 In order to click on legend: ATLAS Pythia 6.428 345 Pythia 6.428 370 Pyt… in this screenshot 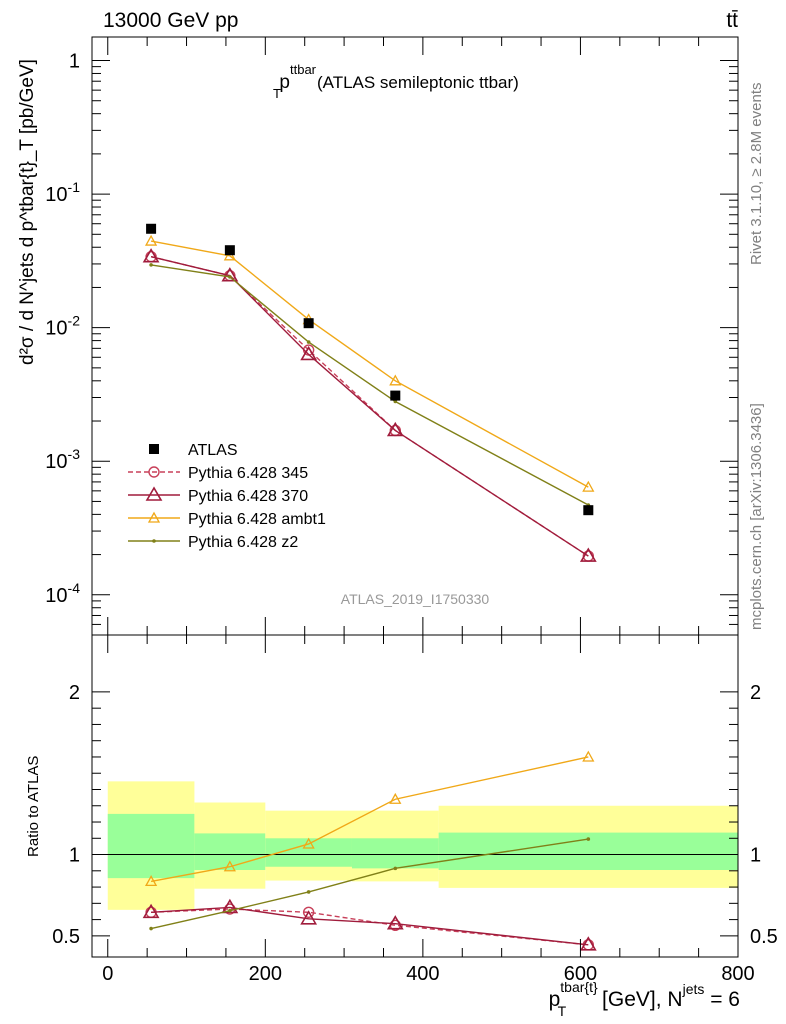, I will do `click(227, 496)`.